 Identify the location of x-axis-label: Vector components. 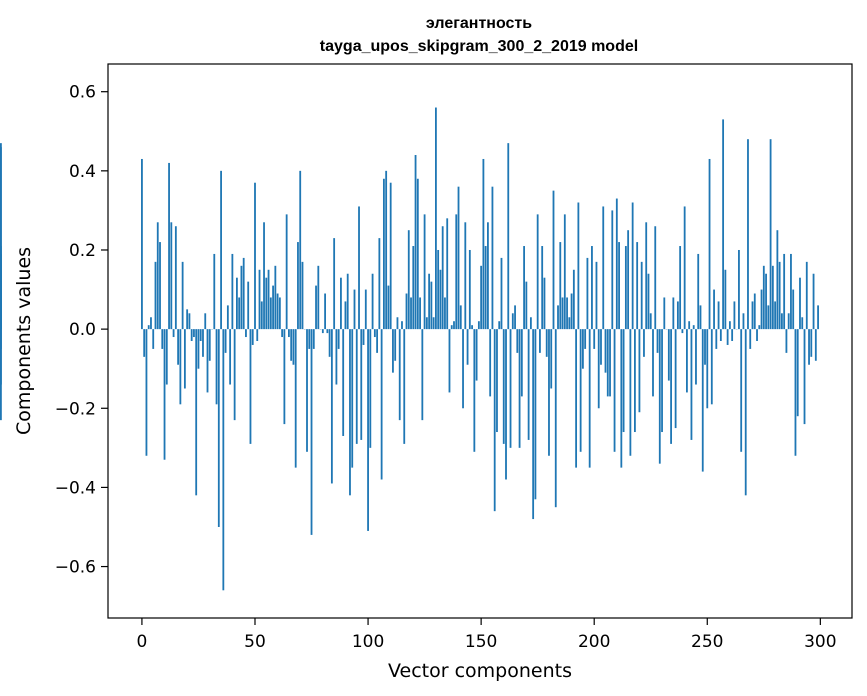
(480, 671).